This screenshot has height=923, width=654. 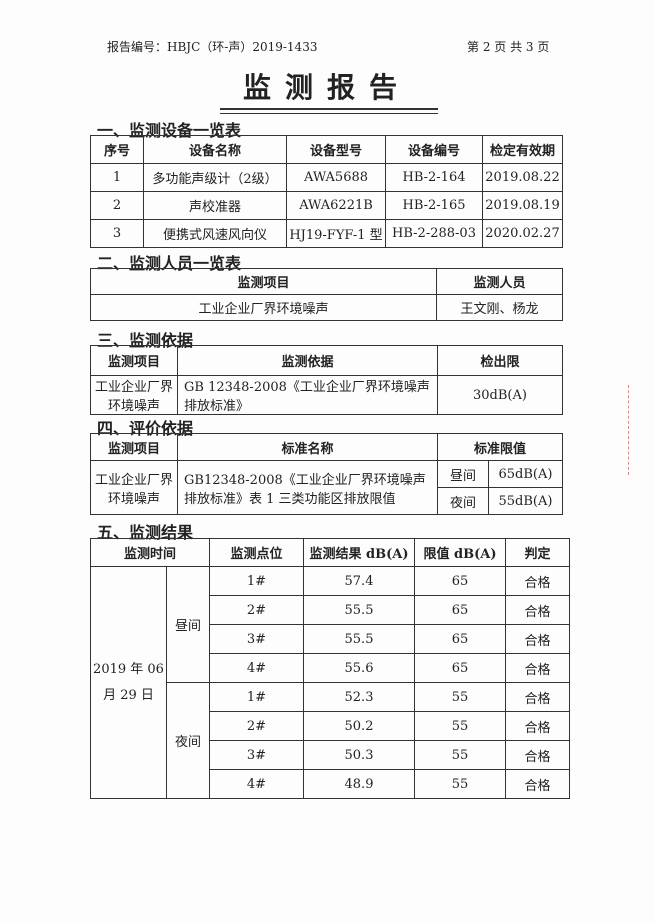 I want to click on table-row: 2# 55.5 65 合格, so click(x=330, y=610).